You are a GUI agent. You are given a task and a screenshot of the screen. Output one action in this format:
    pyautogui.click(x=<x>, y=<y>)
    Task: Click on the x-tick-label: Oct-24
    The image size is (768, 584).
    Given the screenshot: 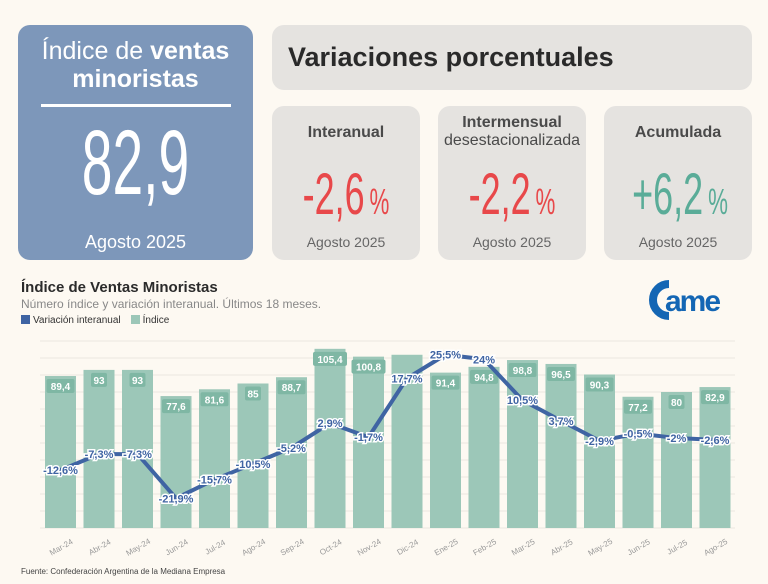 What is the action you would take?
    pyautogui.click(x=331, y=547)
    